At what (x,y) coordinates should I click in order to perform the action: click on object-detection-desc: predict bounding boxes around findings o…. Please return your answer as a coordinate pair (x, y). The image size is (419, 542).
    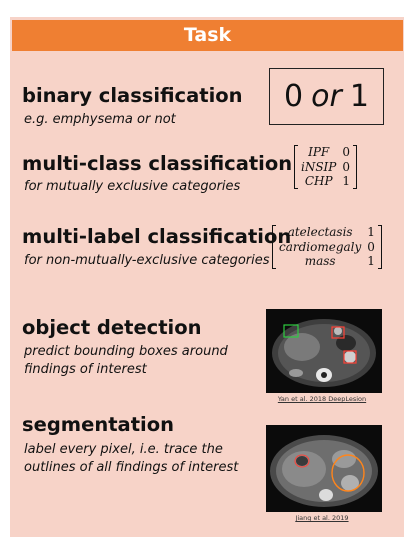
    Looking at the image, I should click on (126, 360).